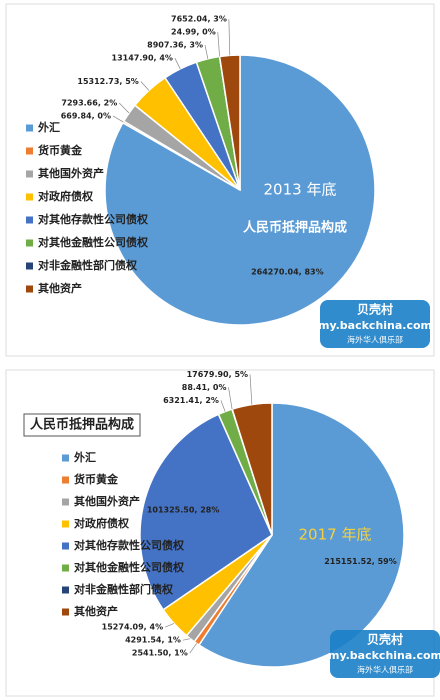  What do you see at coordinates (183, 509) in the screenshot?
I see `data-label: 101325.50, 28%` at bounding box center [183, 509].